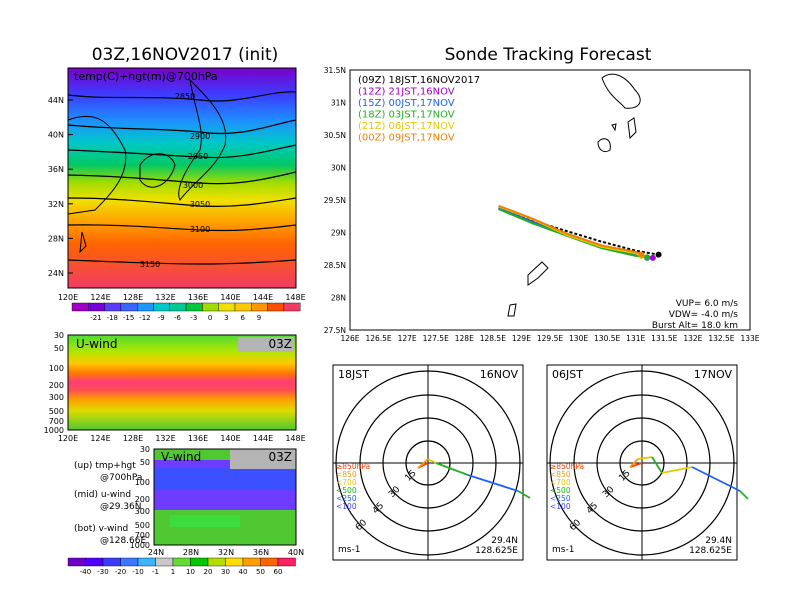 This screenshot has width=792, height=612. What do you see at coordinates (145, 449) in the screenshot?
I see `pressure-tick-label: 30` at bounding box center [145, 449].